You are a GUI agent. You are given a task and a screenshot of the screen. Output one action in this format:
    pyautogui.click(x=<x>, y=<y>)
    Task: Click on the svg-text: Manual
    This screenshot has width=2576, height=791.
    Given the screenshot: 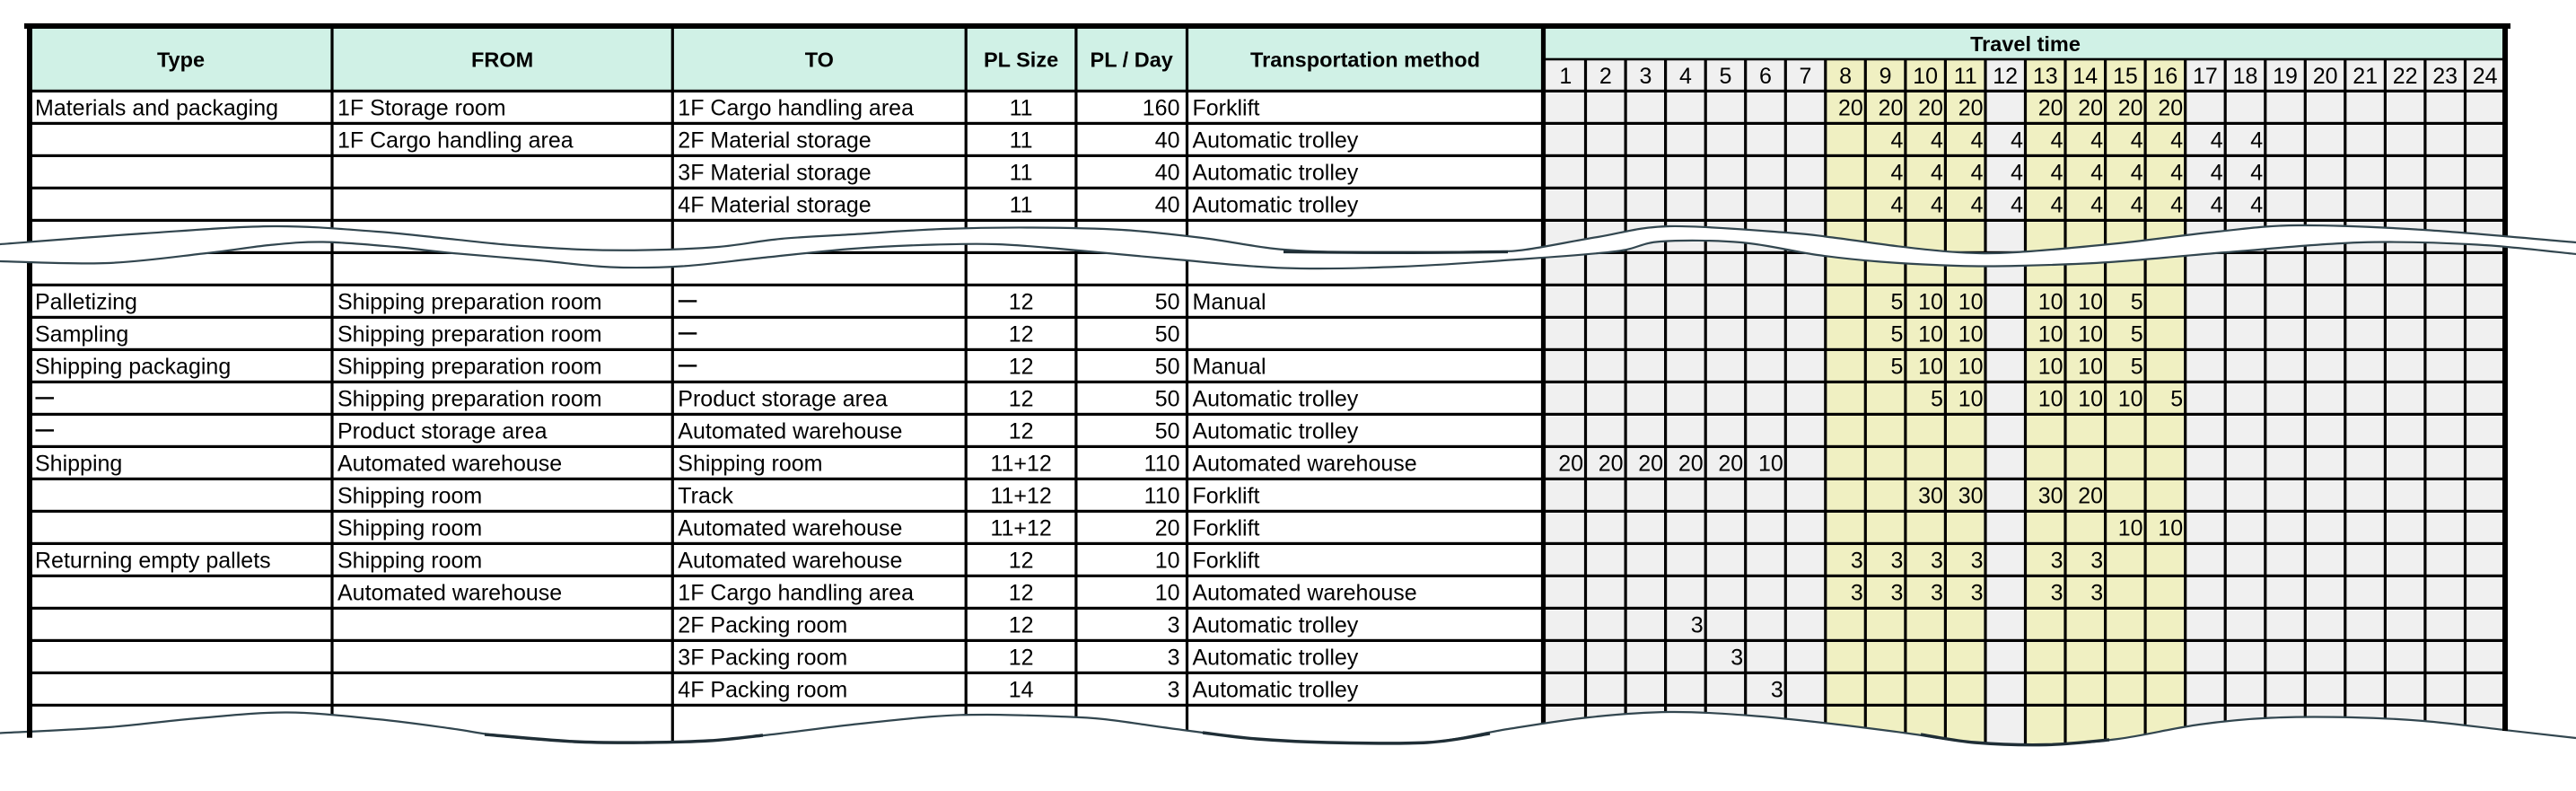 What is the action you would take?
    pyautogui.click(x=1229, y=366)
    